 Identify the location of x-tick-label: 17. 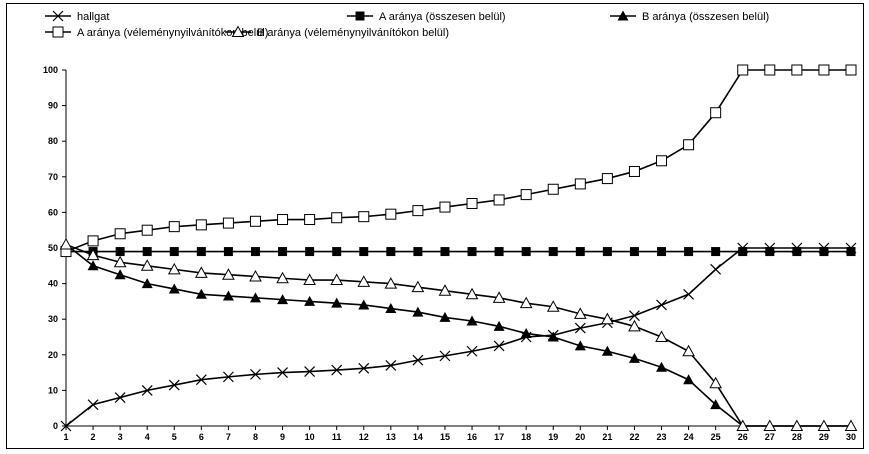
(499, 437).